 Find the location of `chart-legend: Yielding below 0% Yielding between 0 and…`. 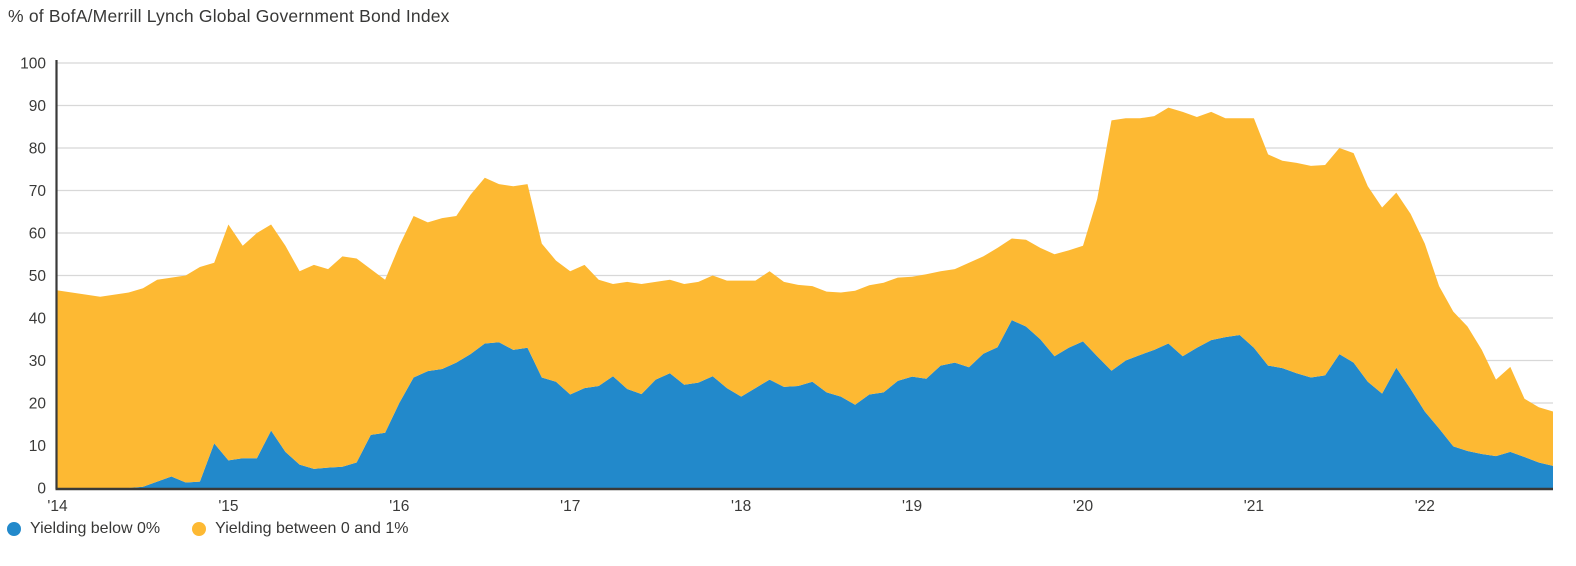

chart-legend: Yielding below 0% Yielding between 0 and… is located at coordinates (207, 529).